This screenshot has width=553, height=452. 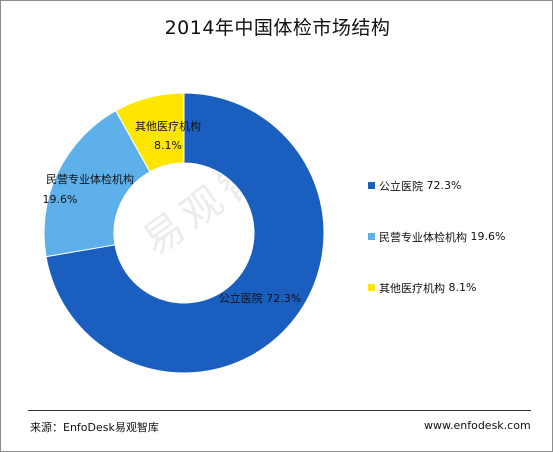 What do you see at coordinates (436, 254) in the screenshot?
I see `chart-legend: 公立医院 72.3% 民营专业体检机构 19.6% 其他医疗机构 8.1%` at bounding box center [436, 254].